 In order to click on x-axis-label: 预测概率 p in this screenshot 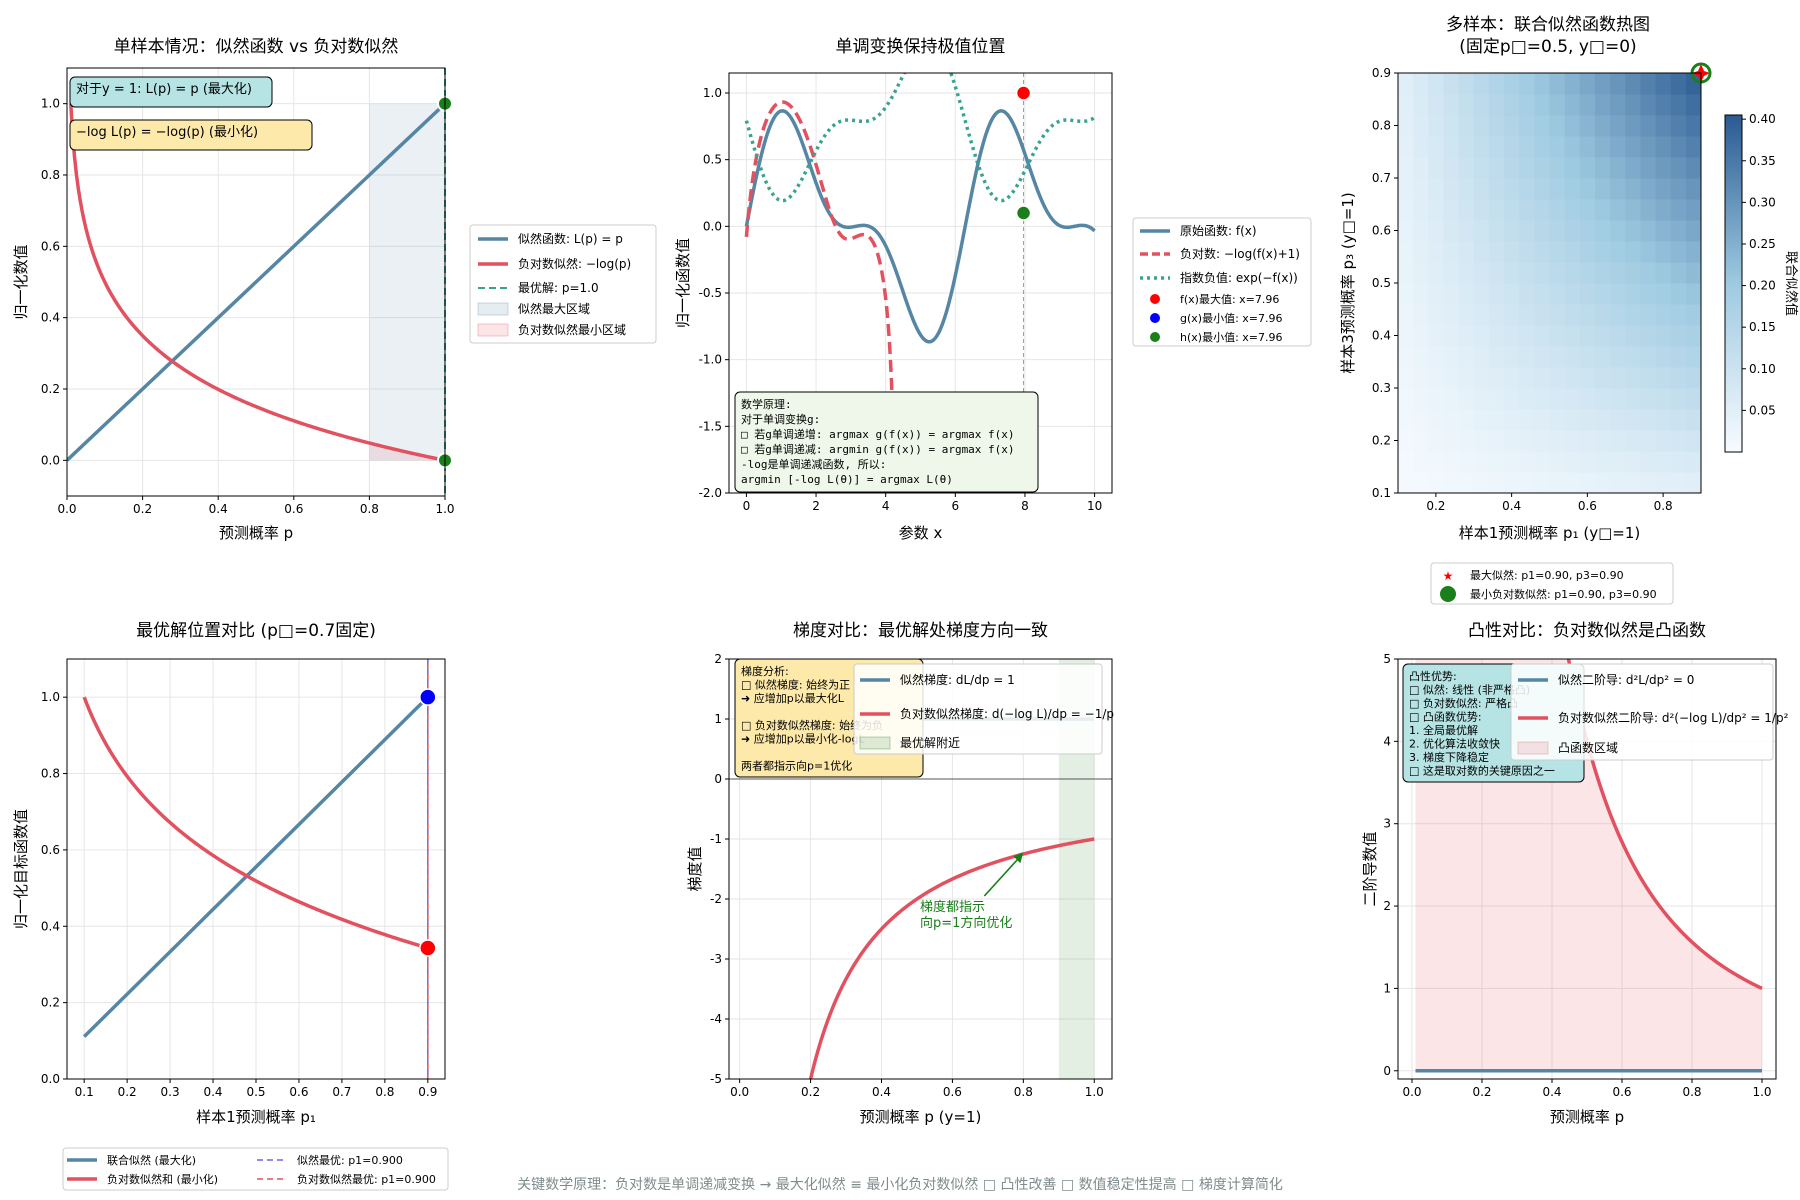, I will do `click(1587, 1117)`.